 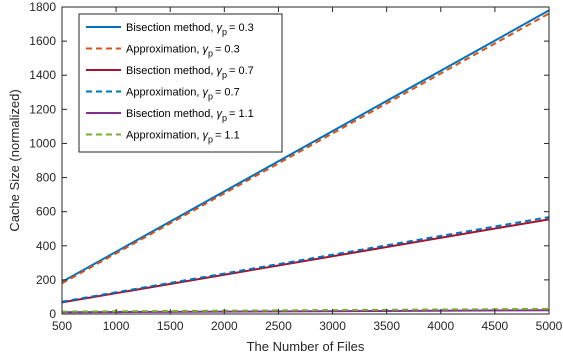 I want to click on y-tick-label: 1600, so click(x=42, y=41).